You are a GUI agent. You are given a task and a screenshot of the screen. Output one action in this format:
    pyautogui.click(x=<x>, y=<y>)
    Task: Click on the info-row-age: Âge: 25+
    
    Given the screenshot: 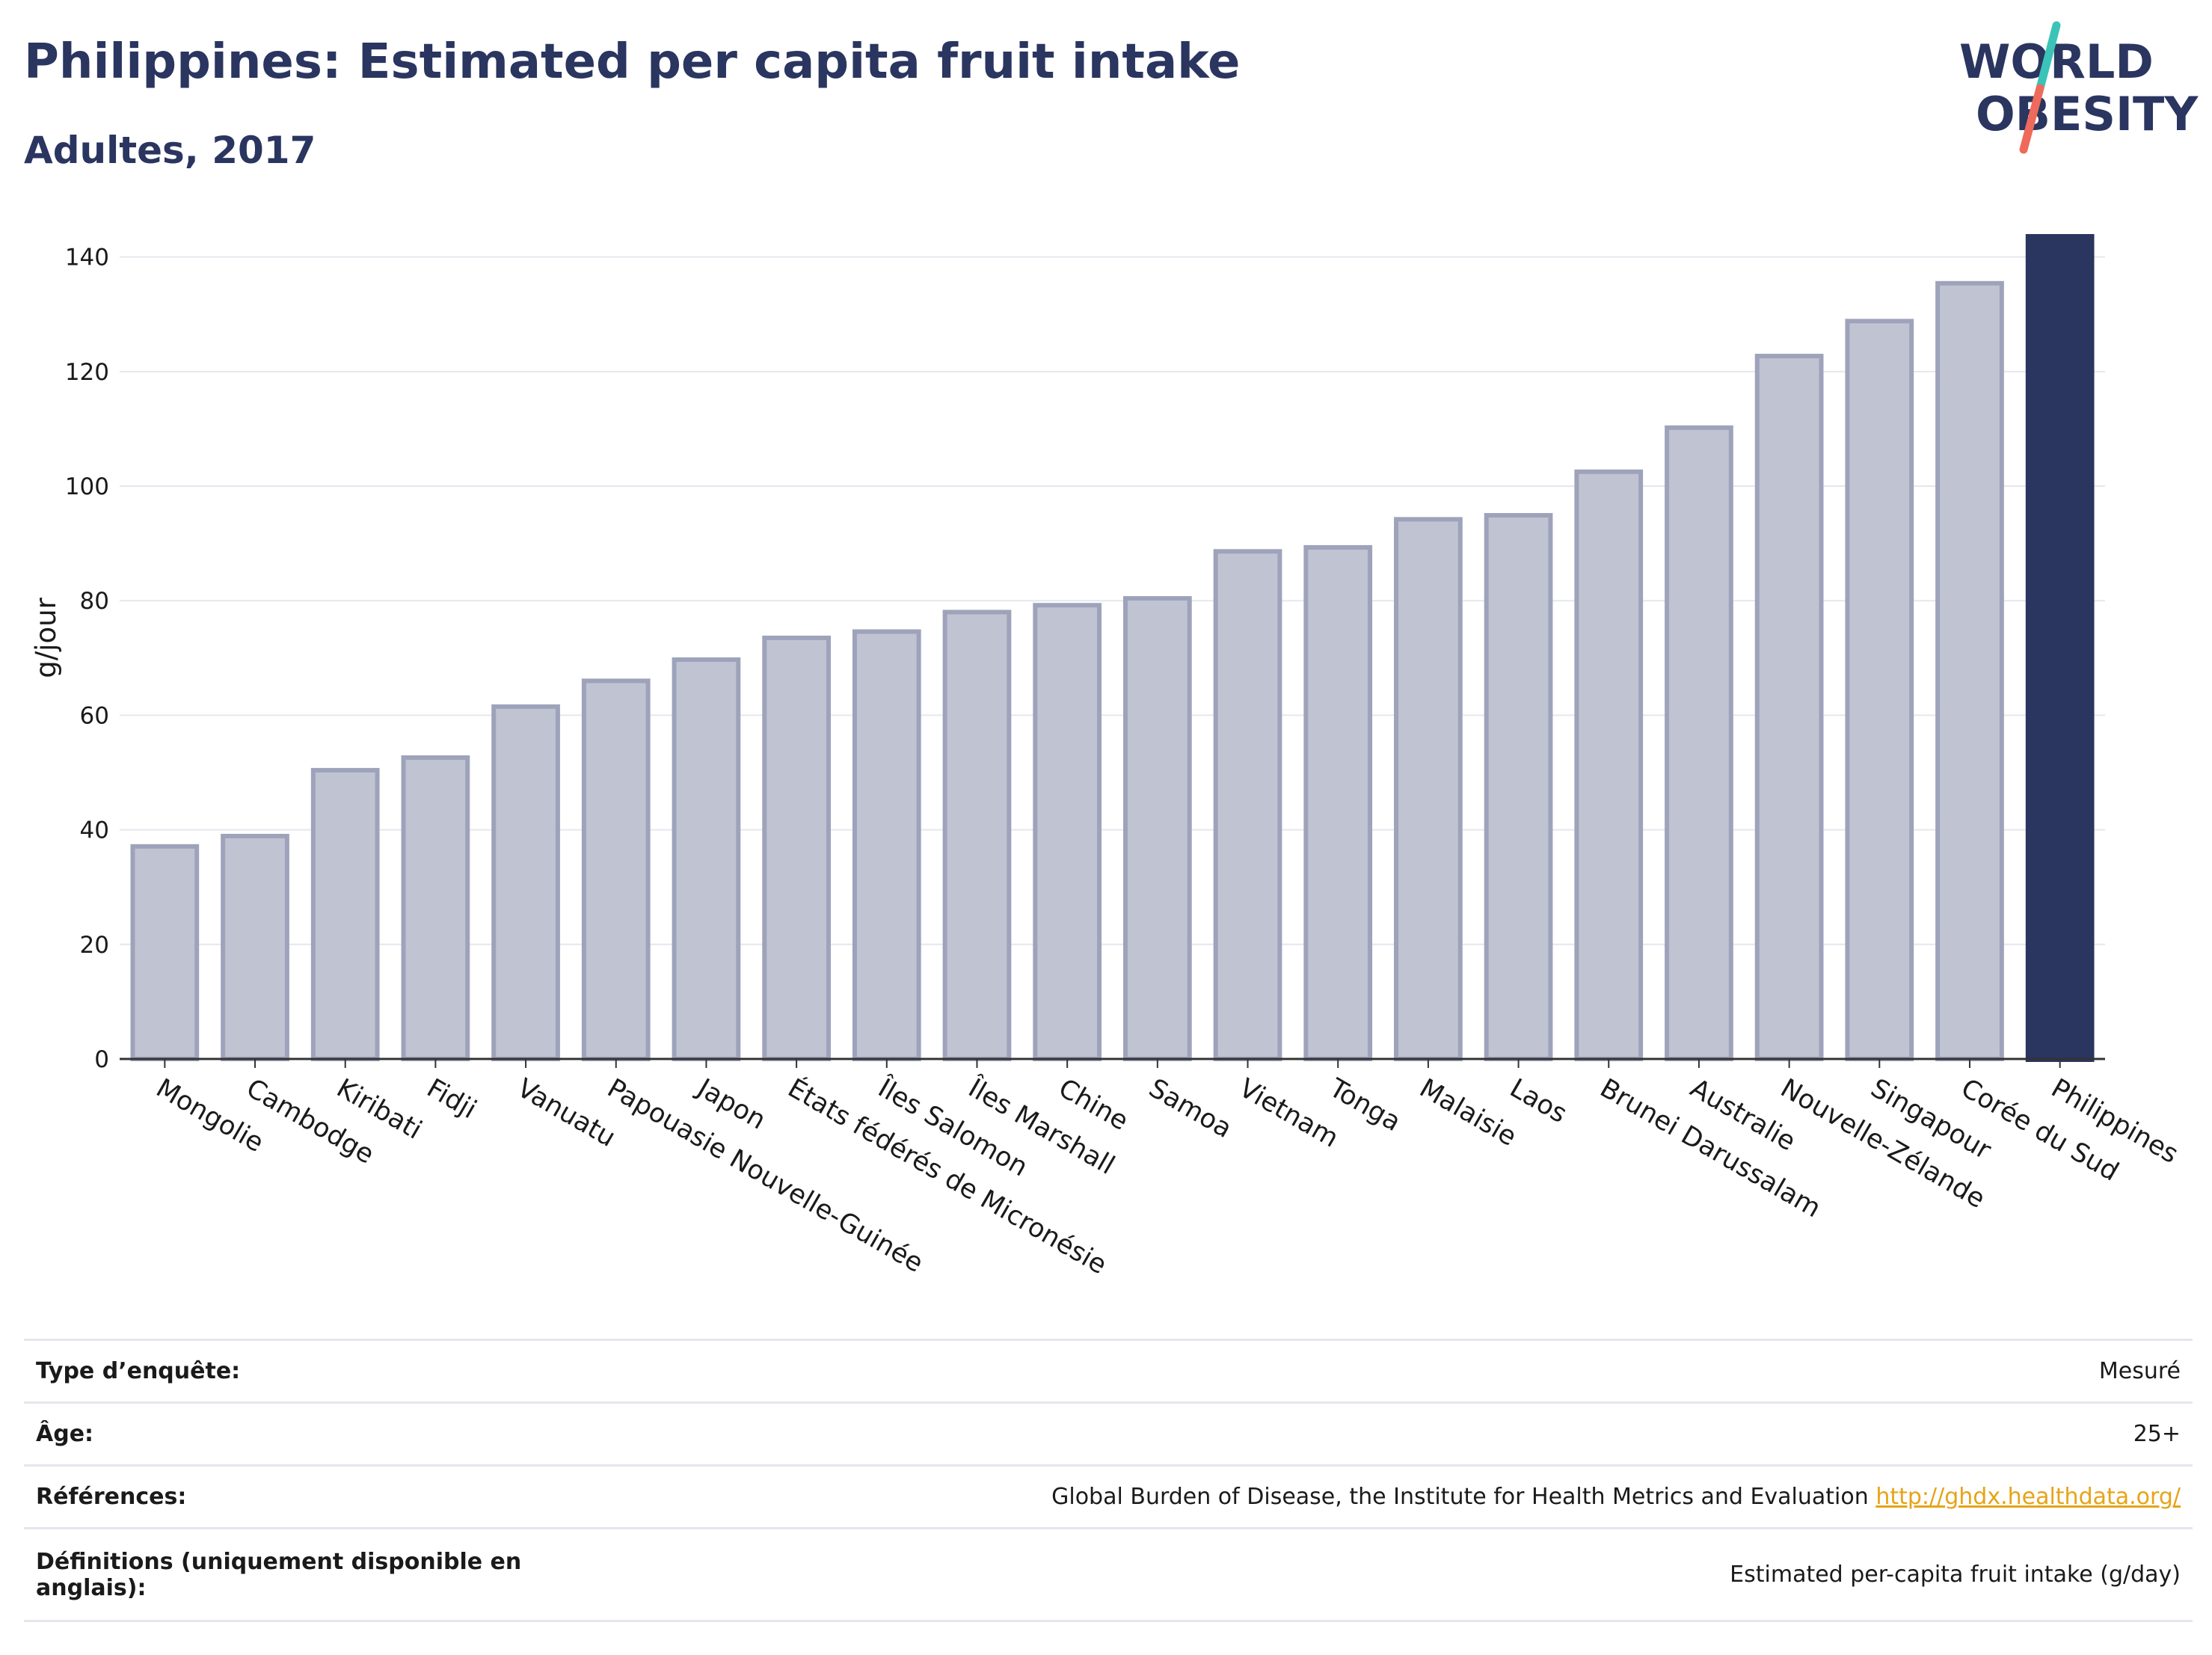 What is the action you would take?
    pyautogui.click(x=1108, y=1434)
    